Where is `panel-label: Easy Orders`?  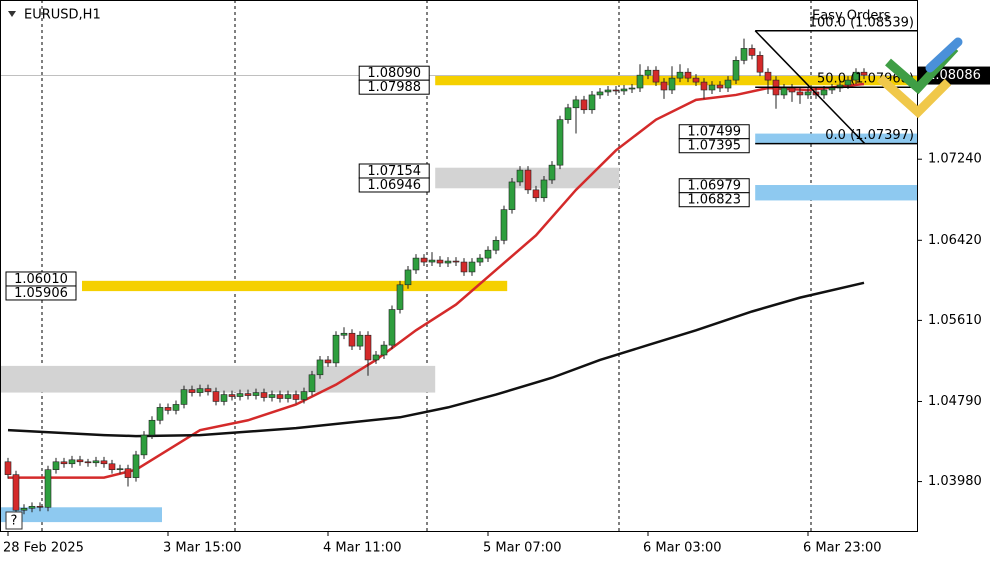 panel-label: Easy Orders is located at coordinates (851, 16).